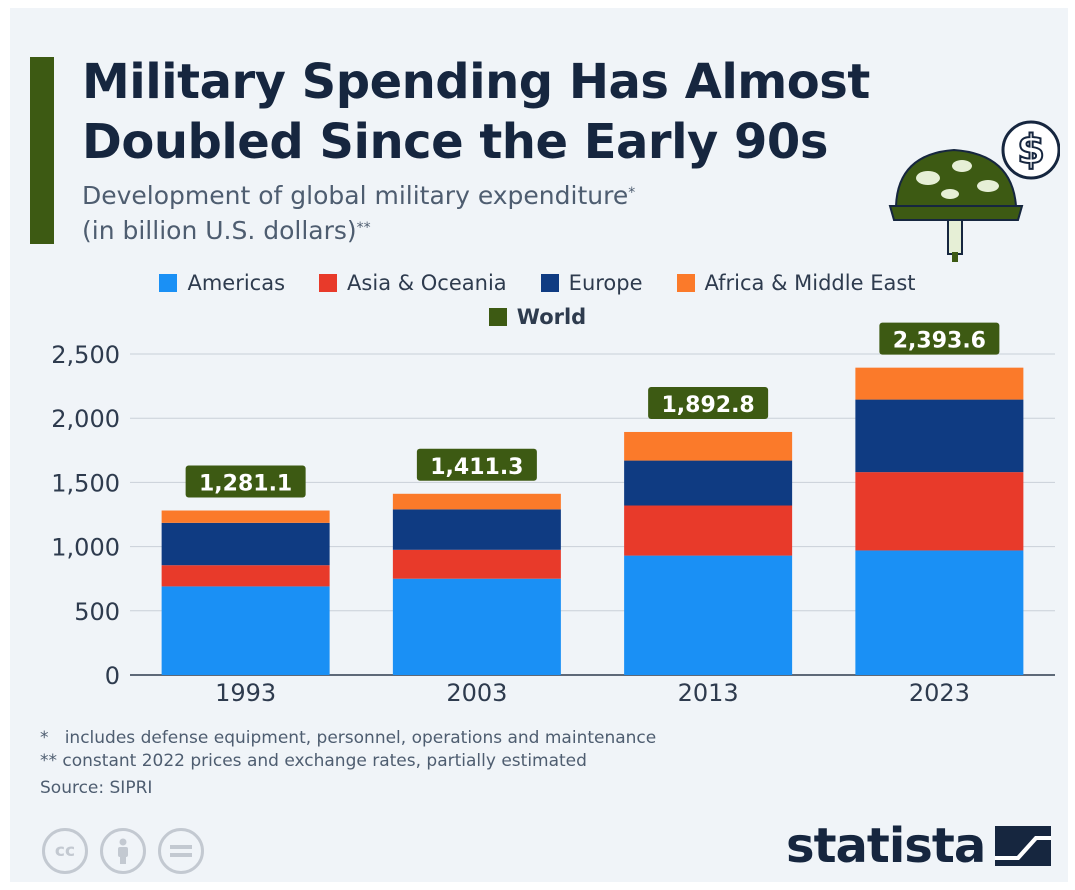  Describe the element at coordinates (85, 548) in the screenshot. I see `y-tick-label: 1,000` at that location.